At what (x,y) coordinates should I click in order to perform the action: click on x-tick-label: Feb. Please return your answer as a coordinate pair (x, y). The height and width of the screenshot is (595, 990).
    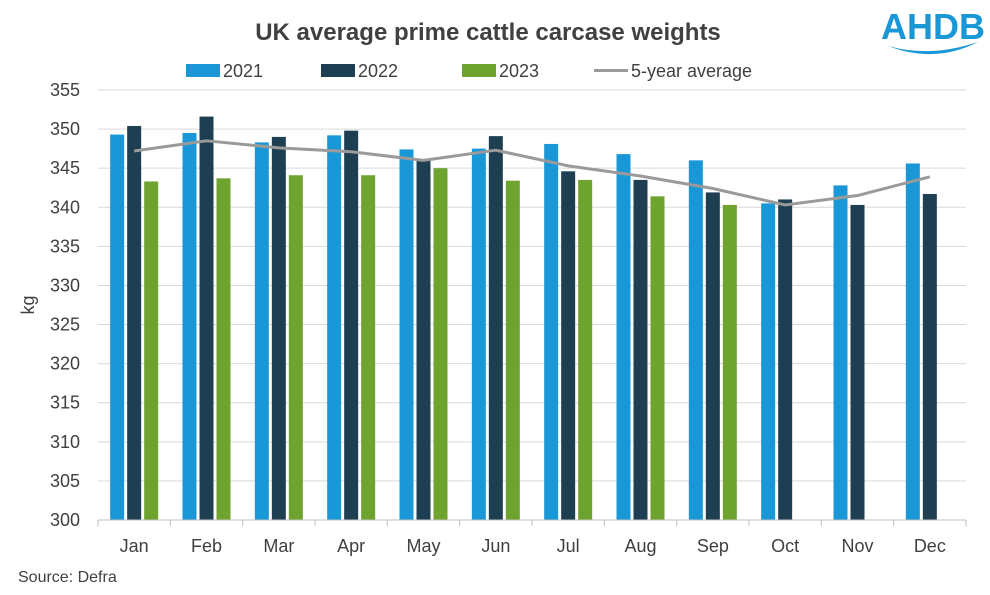
    Looking at the image, I should click on (206, 546).